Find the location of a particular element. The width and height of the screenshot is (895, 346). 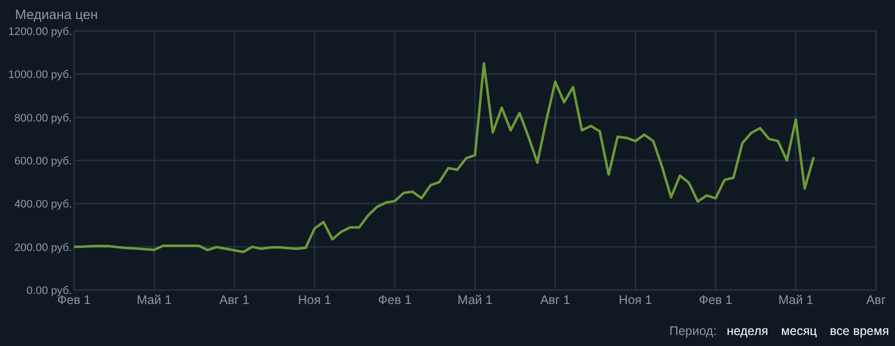

y-tick-label: 600.00 руб. is located at coordinates (43, 162).